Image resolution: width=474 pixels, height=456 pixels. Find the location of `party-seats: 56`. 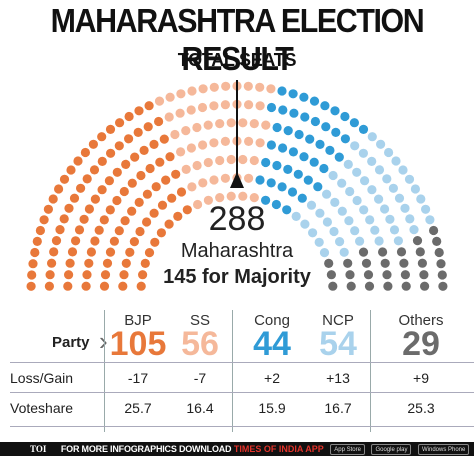

party-seats: 56 is located at coordinates (200, 344).